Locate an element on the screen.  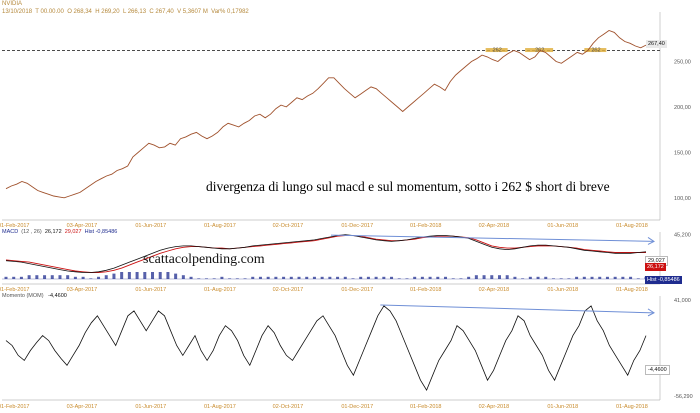
price-xtick: 01-Jun-2017 is located at coordinates (150, 226).